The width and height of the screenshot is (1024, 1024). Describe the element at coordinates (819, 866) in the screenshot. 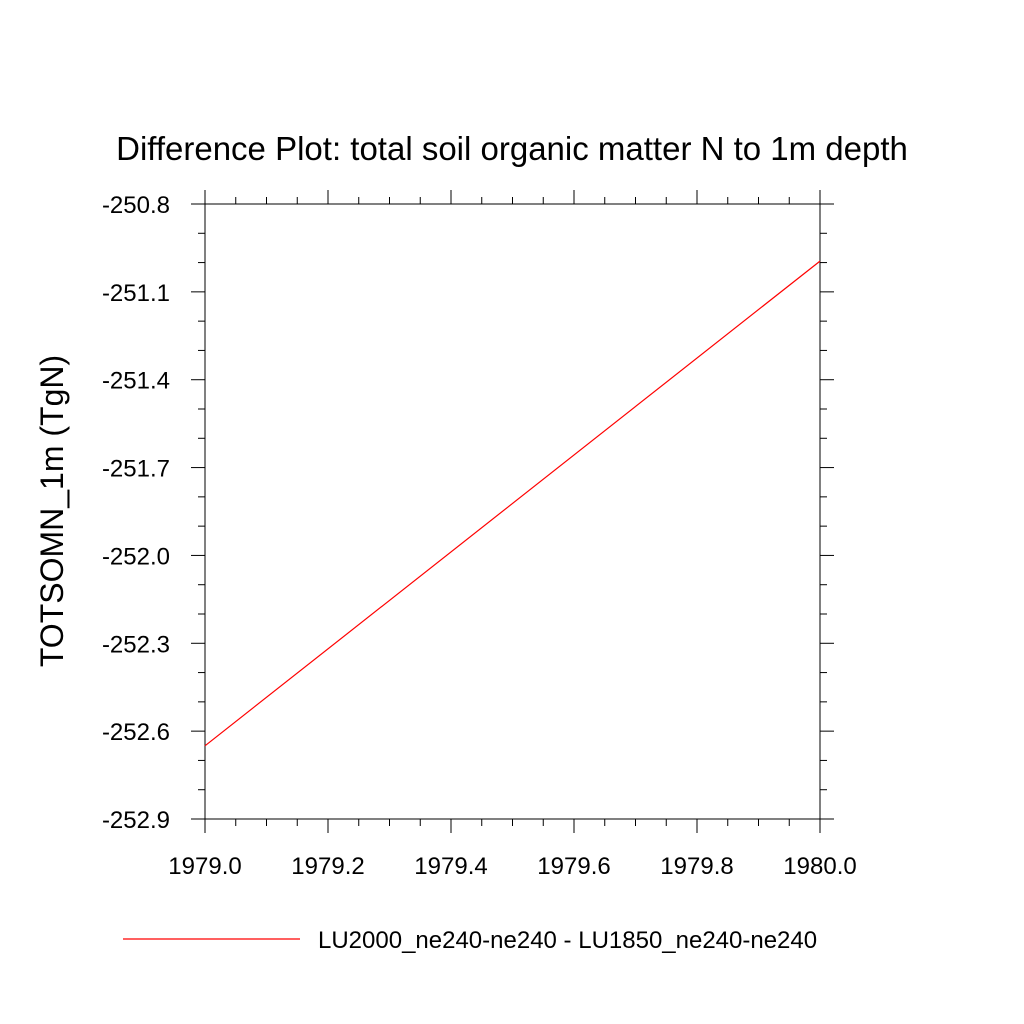

I see `x-tick-label: 1980.0` at that location.